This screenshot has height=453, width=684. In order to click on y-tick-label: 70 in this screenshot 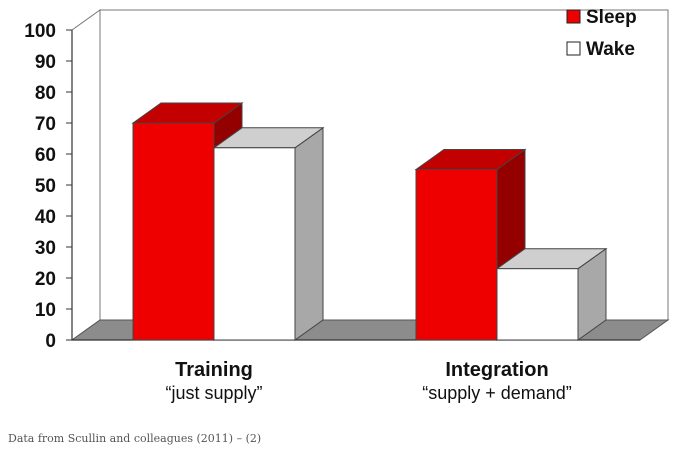, I will do `click(45, 124)`.